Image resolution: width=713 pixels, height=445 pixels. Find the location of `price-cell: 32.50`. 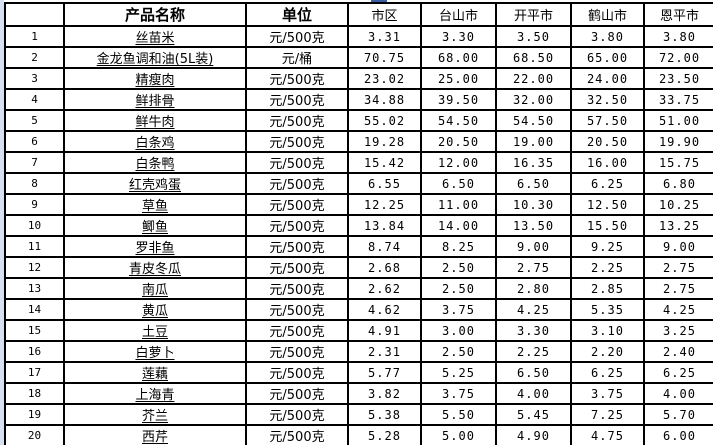

price-cell: 32.50 is located at coordinates (607, 99).